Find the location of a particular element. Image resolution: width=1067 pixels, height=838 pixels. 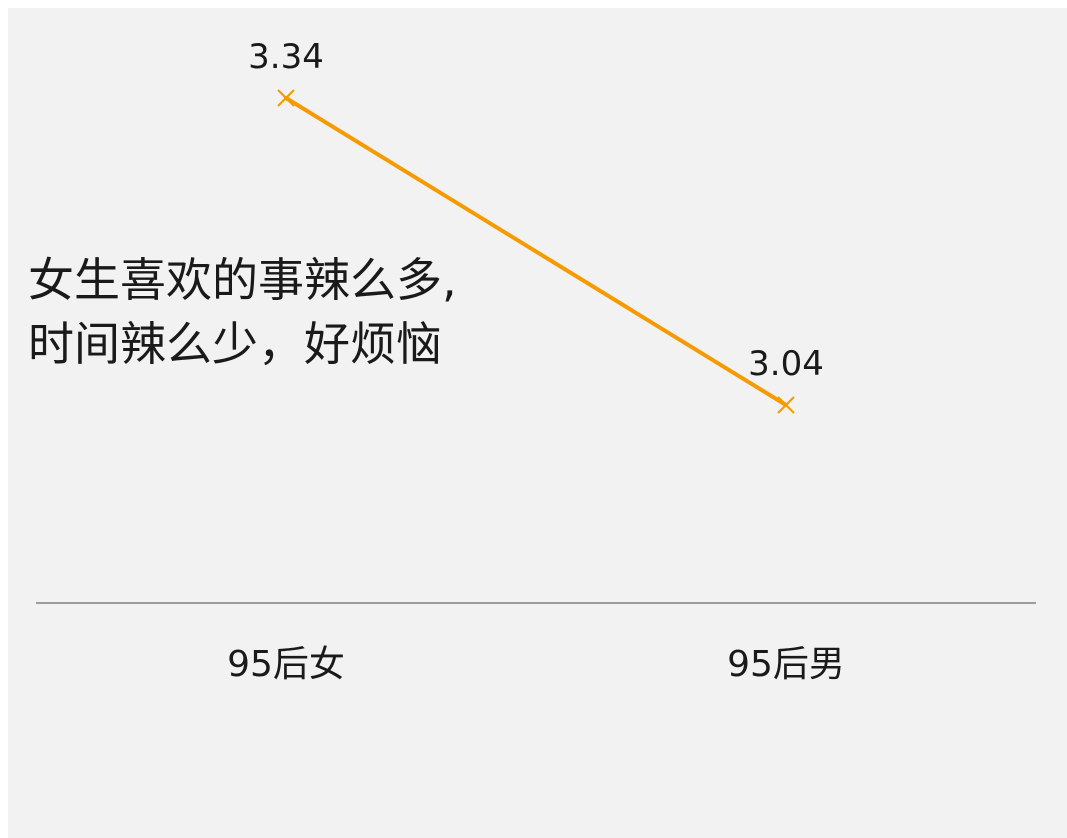

data-label: 3.34 is located at coordinates (286, 57).